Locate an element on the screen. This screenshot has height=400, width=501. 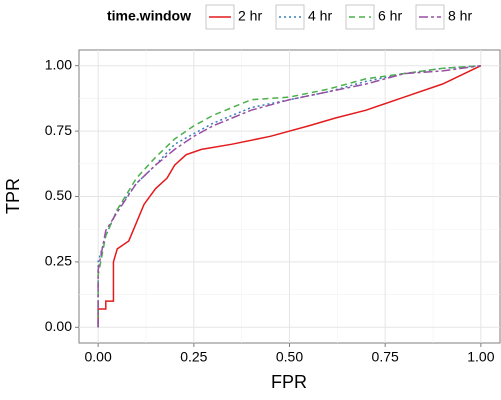
legend-title: time.window is located at coordinates (149, 16).